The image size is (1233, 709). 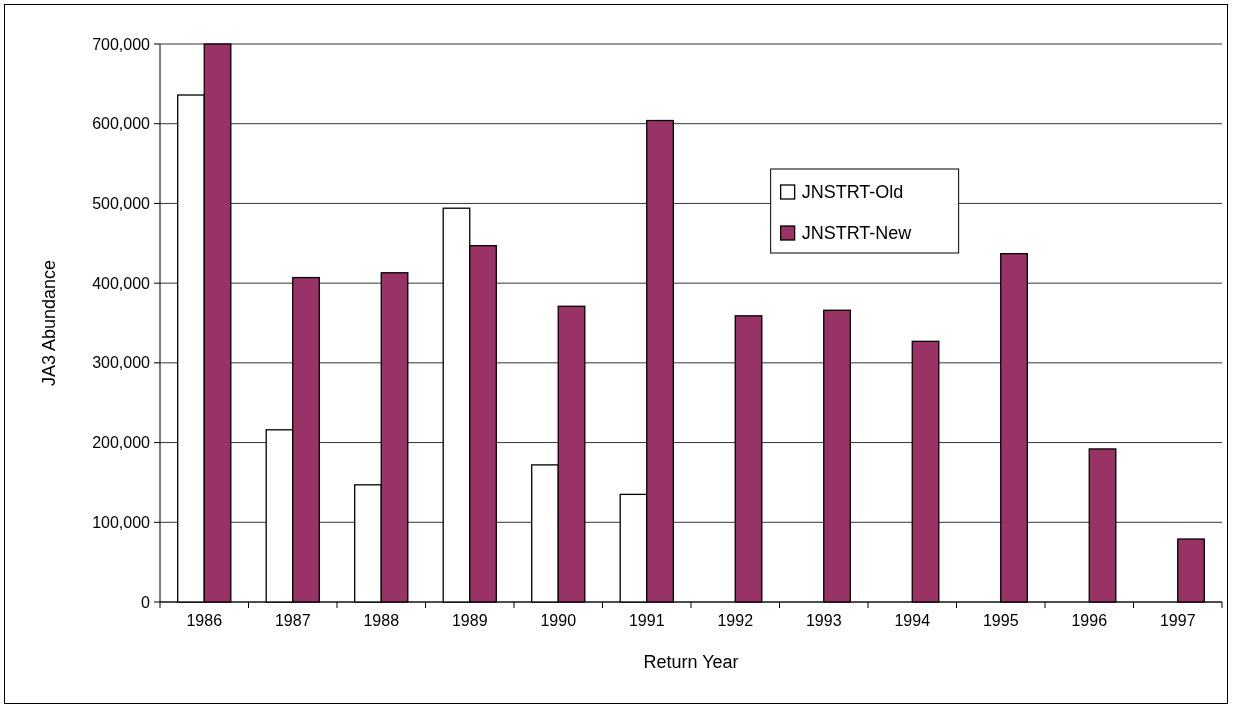 What do you see at coordinates (121, 283) in the screenshot?
I see `y-tick-label: 400,000` at bounding box center [121, 283].